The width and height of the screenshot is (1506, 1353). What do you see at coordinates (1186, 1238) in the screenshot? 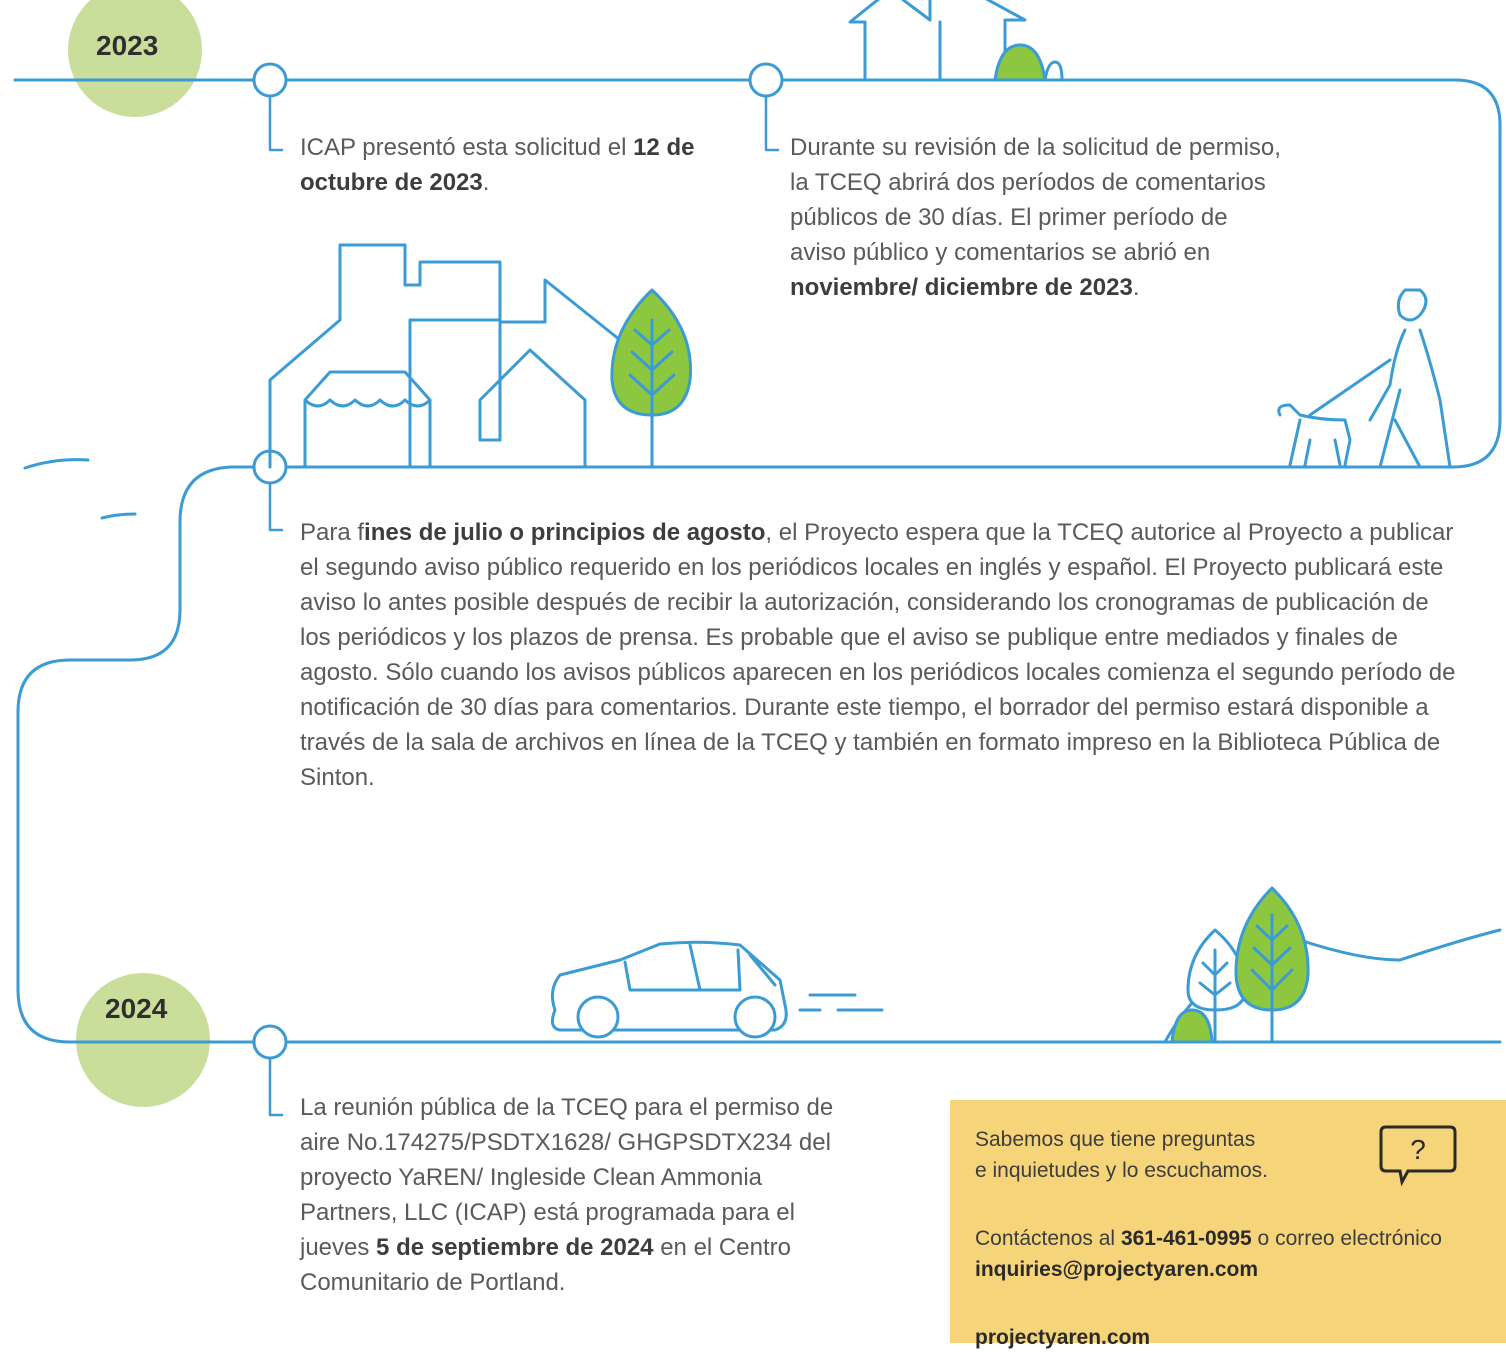
I see `text-bold: 361-461-0995` at bounding box center [1186, 1238].